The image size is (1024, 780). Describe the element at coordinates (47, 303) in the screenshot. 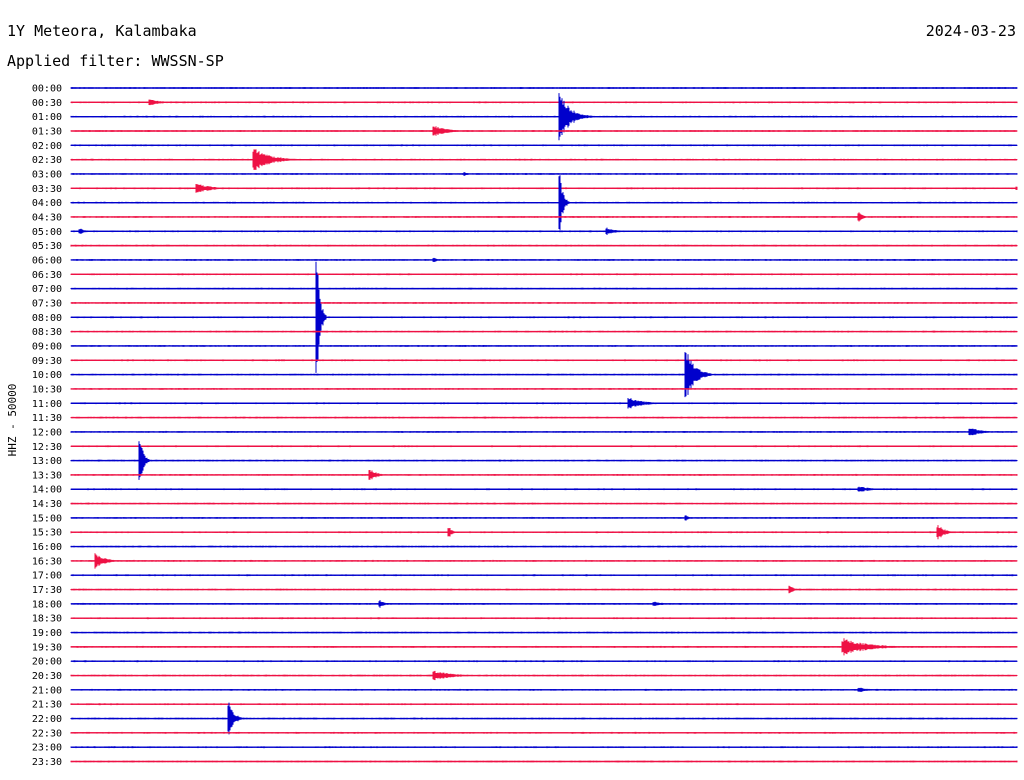

I see `row-time-label: 07:30` at that location.